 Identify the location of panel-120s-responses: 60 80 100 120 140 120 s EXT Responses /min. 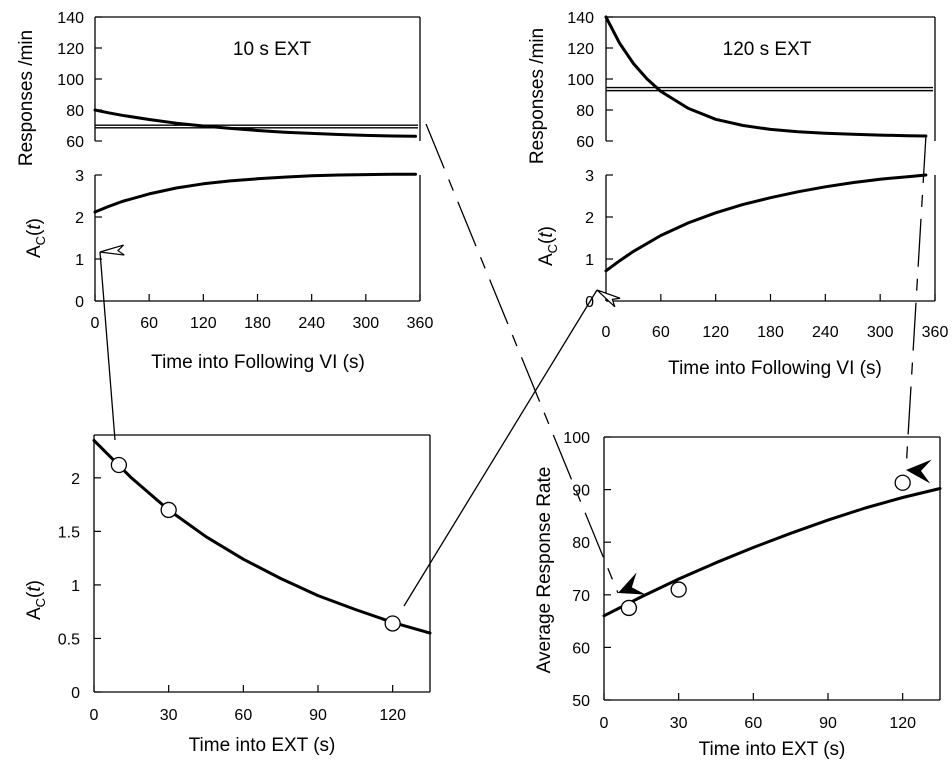
(731, 87).